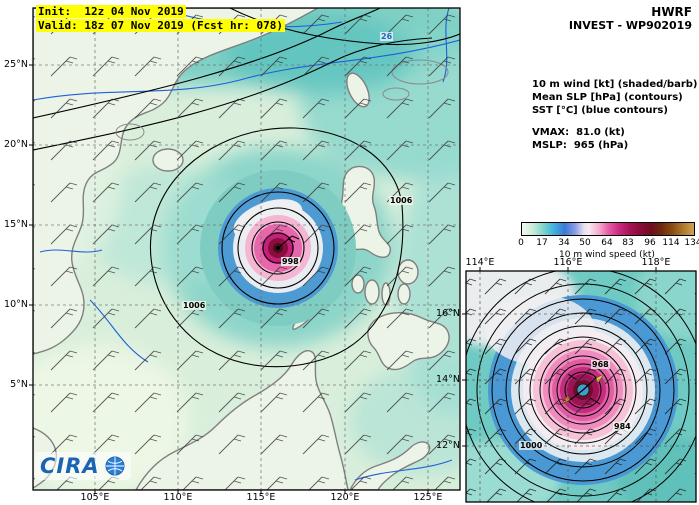  I want to click on legend-wind: 10 m wind [kt] (shaded/barb), so click(615, 84).